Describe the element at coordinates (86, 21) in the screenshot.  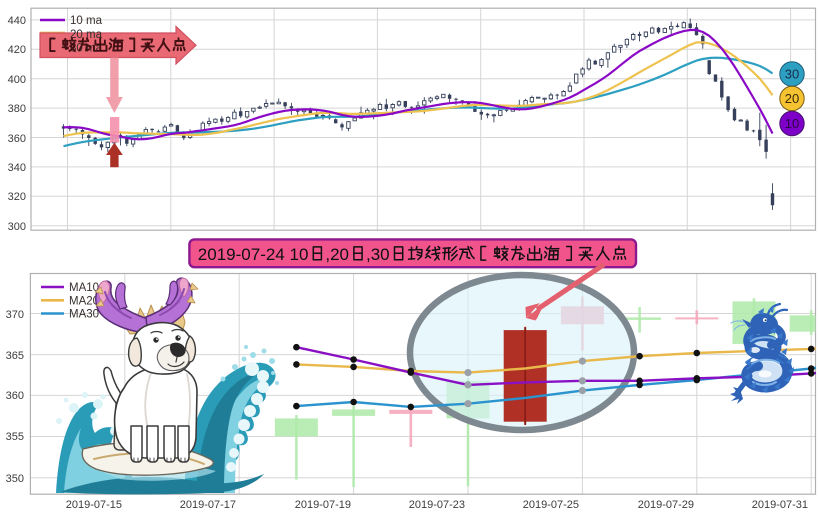
I see `svg-text: 10 ma` at that location.